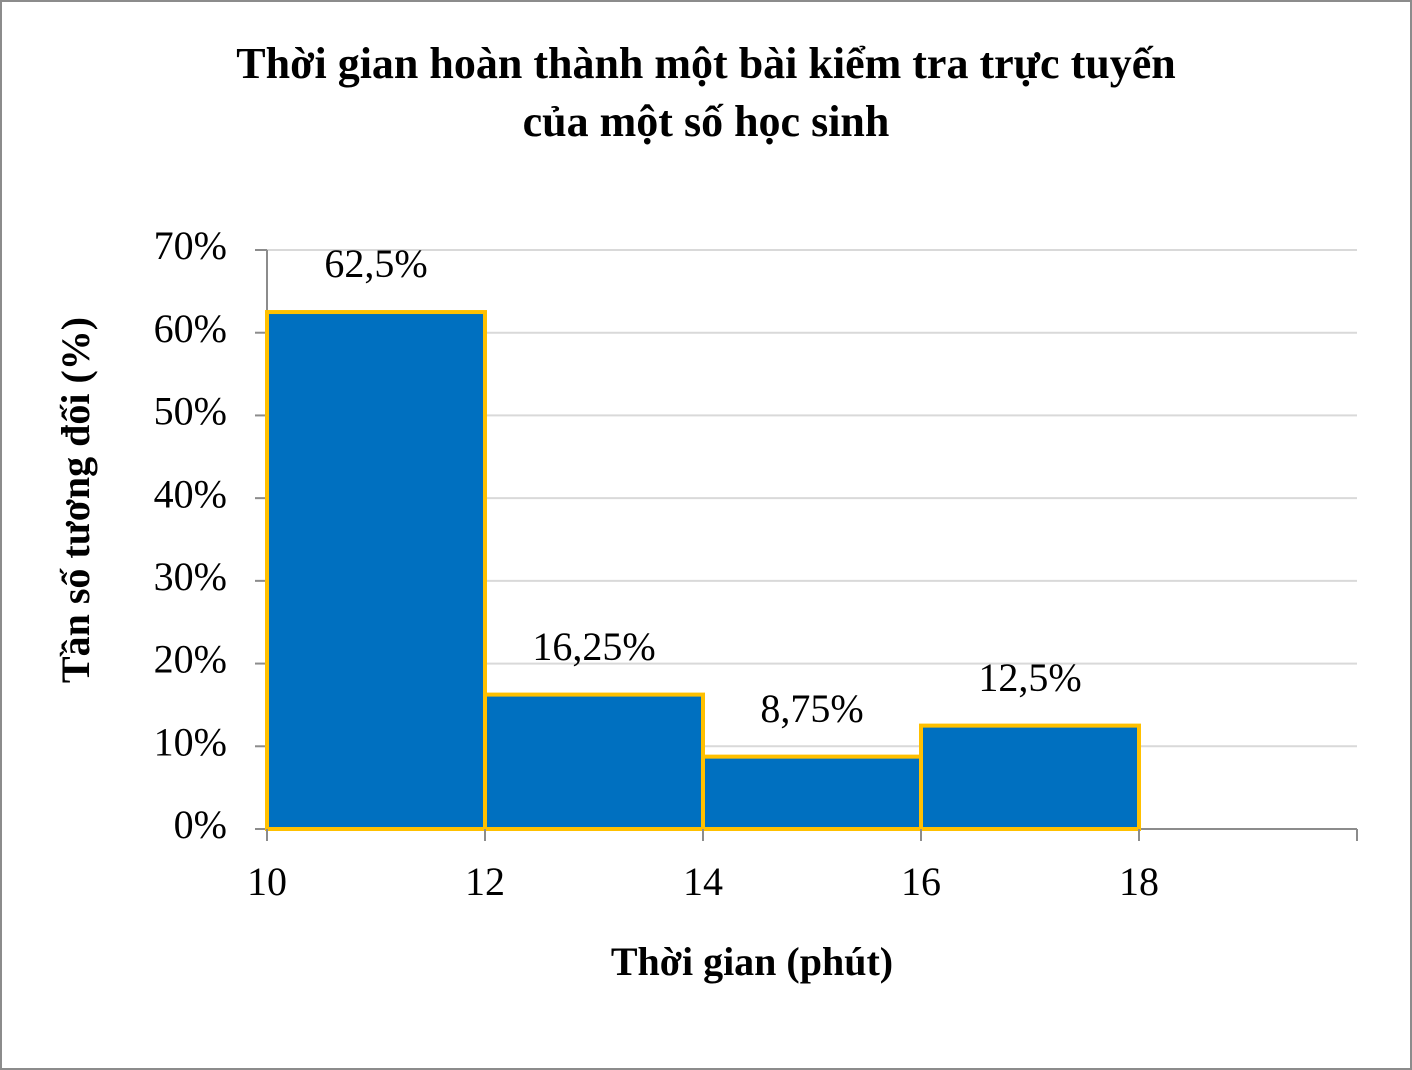 The width and height of the screenshot is (1412, 1070). I want to click on y-axis-title: Tần số tương đối (%), so click(75, 500).